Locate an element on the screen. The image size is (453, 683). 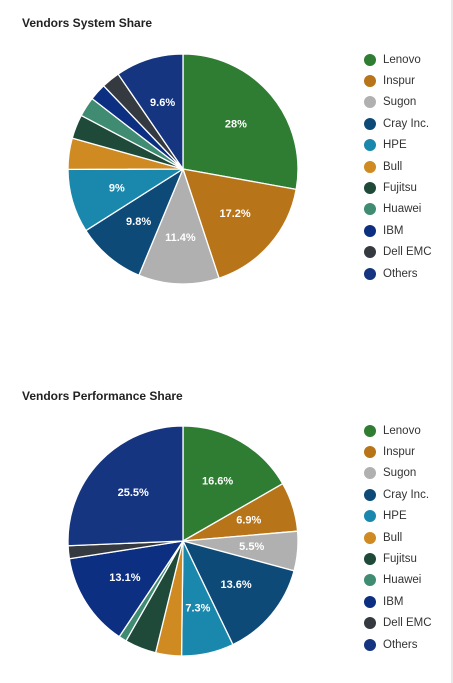
pie-slice-cray-inc is located at coordinates (238, 593).